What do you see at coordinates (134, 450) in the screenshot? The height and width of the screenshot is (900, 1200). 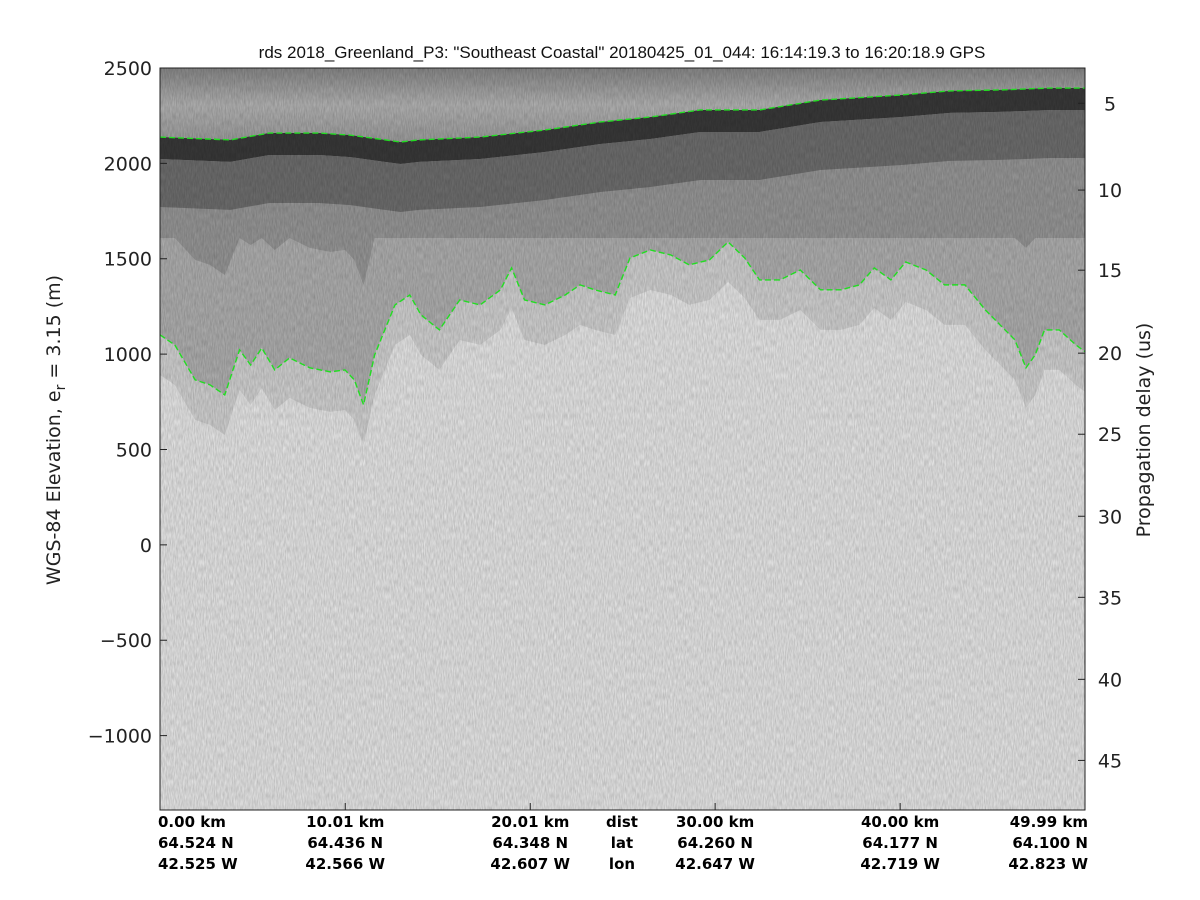 I see `y-left-tick-label: 500` at bounding box center [134, 450].